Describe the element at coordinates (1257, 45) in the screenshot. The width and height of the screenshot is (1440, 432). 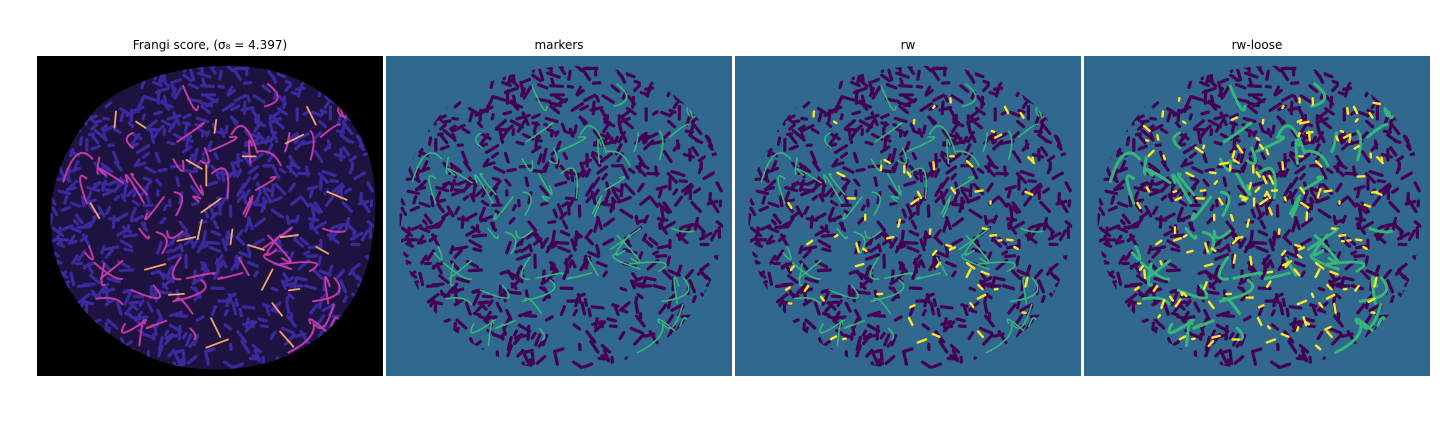
I see `panel-title-rw-loose: rw-loose` at that location.